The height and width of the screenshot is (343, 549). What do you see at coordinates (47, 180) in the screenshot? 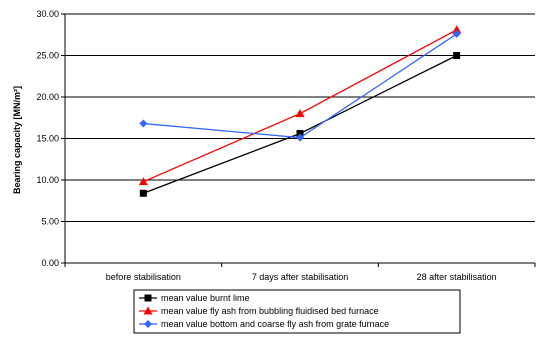
I see `y-tick-label: 10.00` at bounding box center [47, 180].